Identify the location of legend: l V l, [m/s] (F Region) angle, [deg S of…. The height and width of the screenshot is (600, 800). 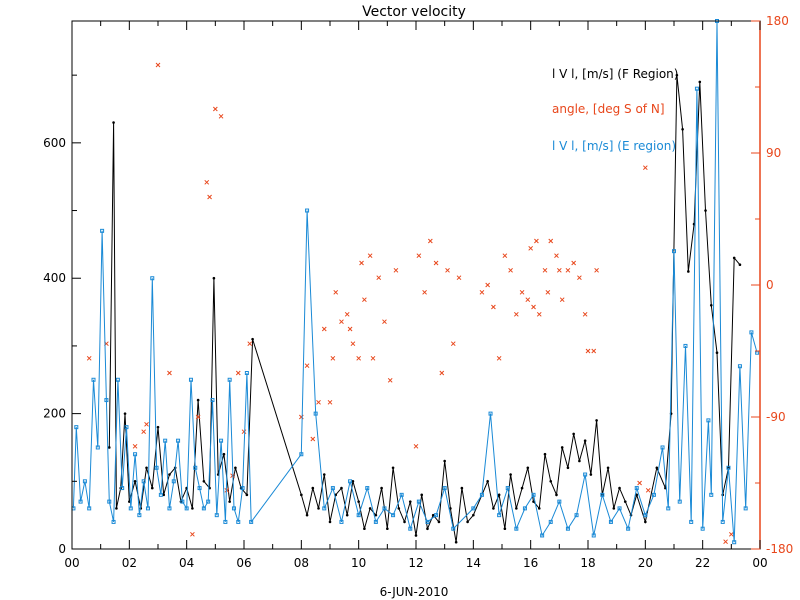
(615, 110).